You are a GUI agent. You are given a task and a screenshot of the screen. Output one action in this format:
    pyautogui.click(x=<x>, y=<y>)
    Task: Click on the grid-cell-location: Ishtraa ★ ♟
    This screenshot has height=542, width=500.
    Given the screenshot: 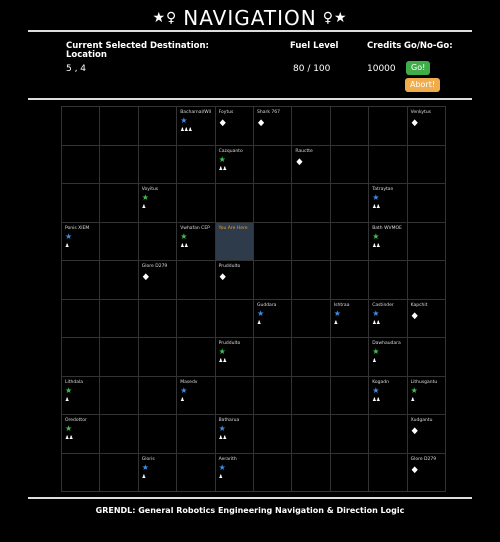 What is the action you would take?
    pyautogui.click(x=350, y=318)
    